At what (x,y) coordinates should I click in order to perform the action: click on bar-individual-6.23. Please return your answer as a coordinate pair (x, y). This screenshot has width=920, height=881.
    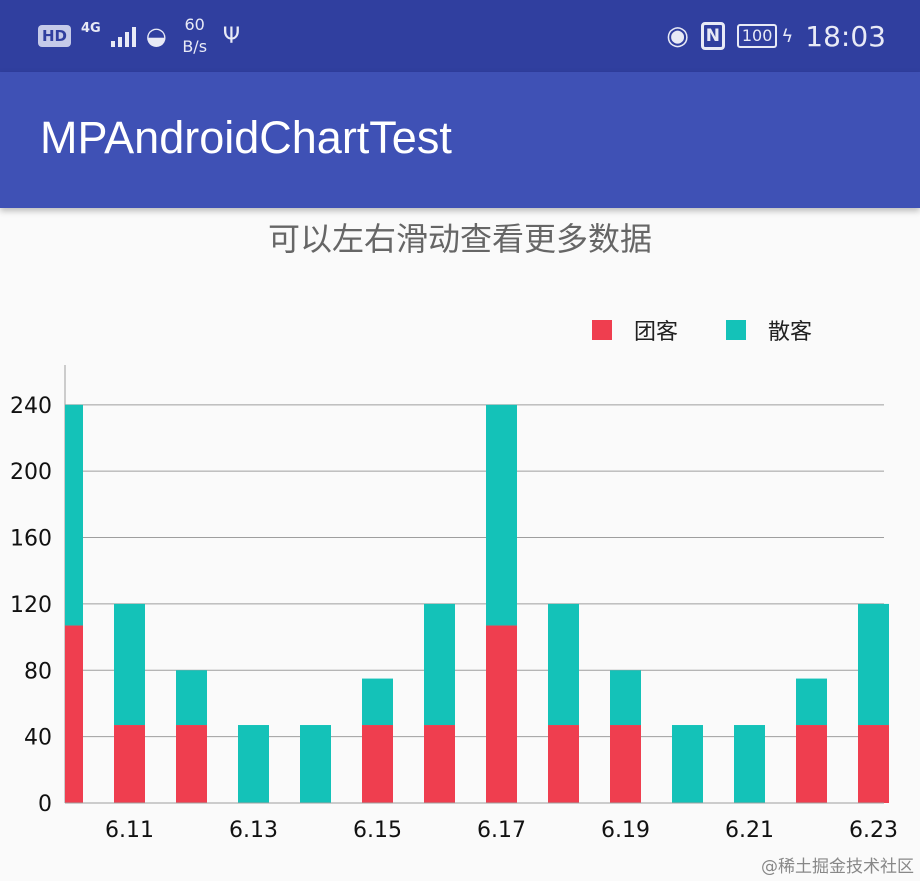
    Looking at the image, I should click on (873, 664).